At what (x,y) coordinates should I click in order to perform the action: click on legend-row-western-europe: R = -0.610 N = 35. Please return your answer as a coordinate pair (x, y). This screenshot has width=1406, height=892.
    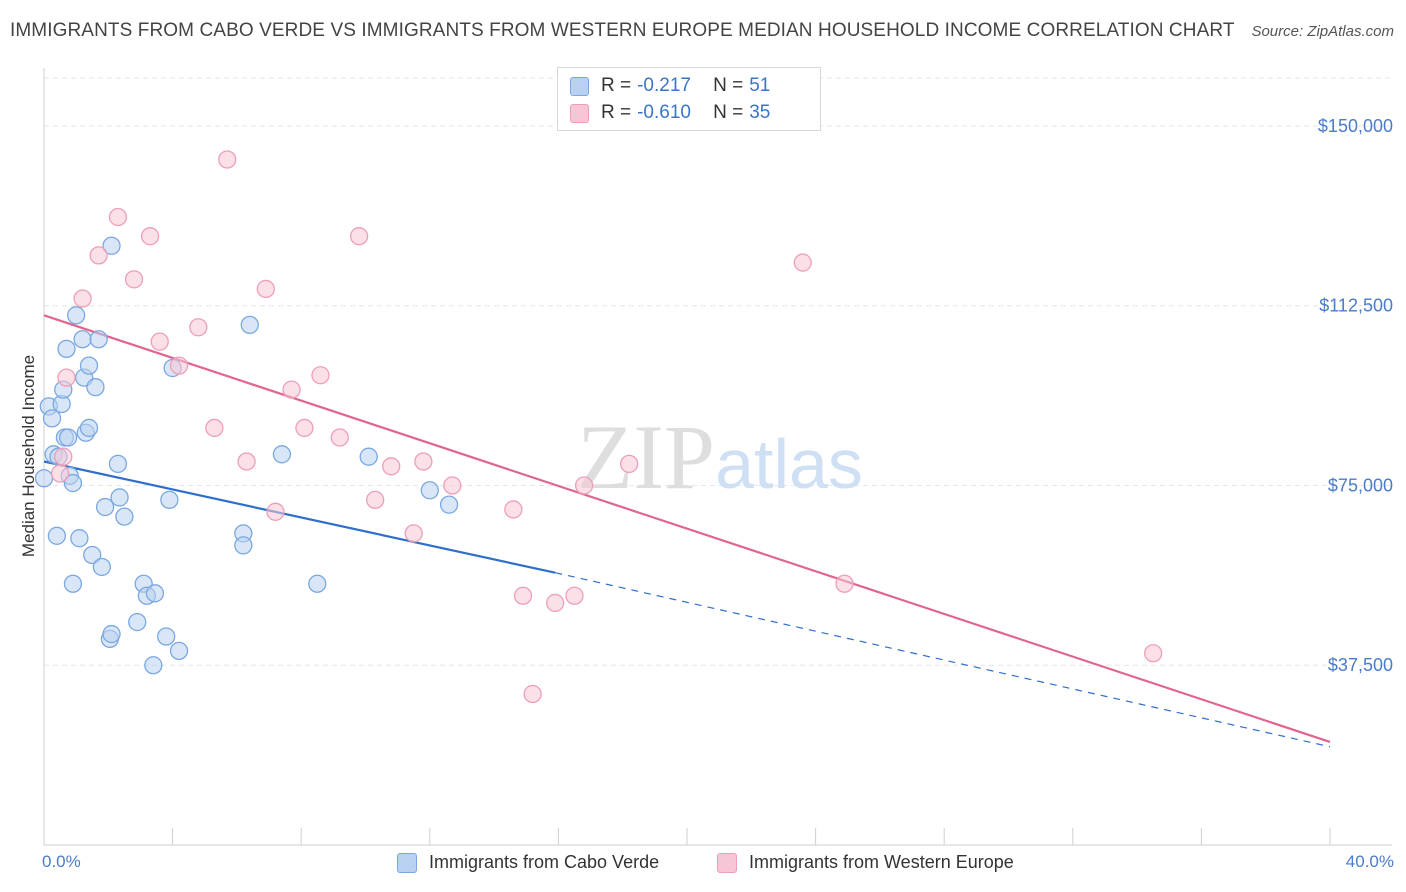
    Looking at the image, I should click on (670, 113).